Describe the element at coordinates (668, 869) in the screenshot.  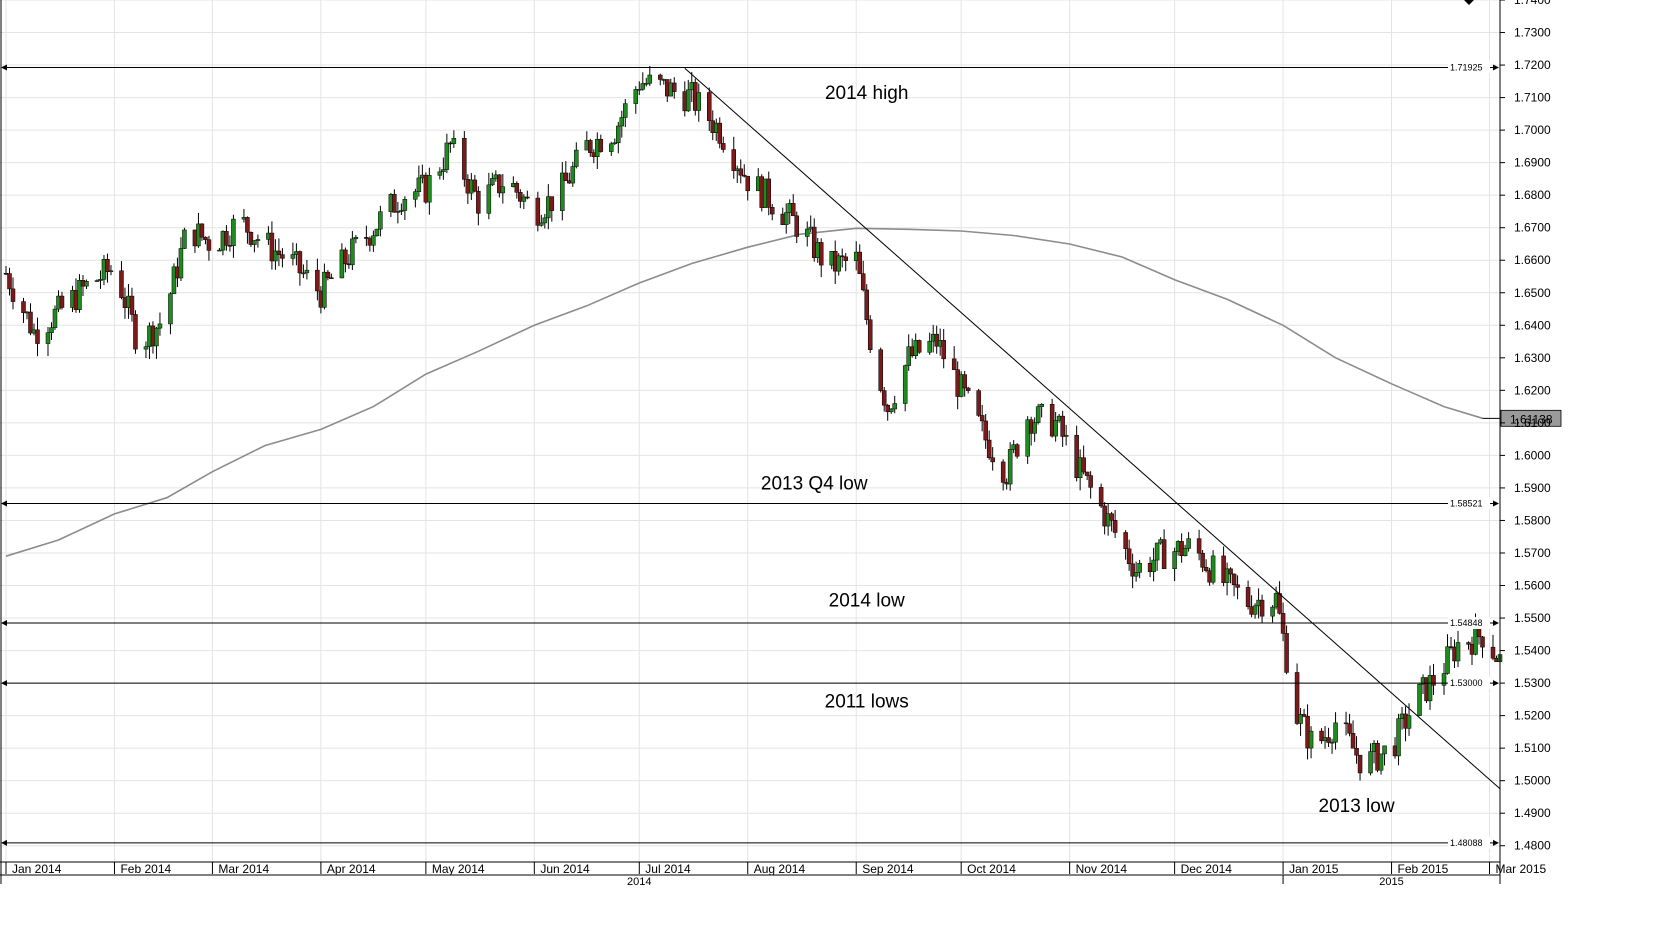
I see `x-tick-label: Jul 2014` at that location.